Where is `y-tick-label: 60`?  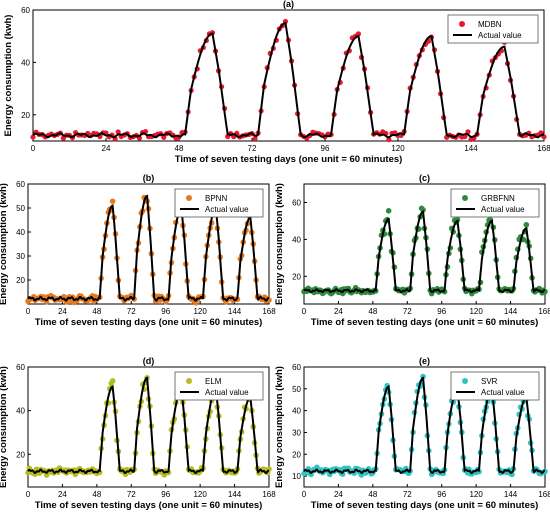
y-tick-label: 60 is located at coordinates (25, 10).